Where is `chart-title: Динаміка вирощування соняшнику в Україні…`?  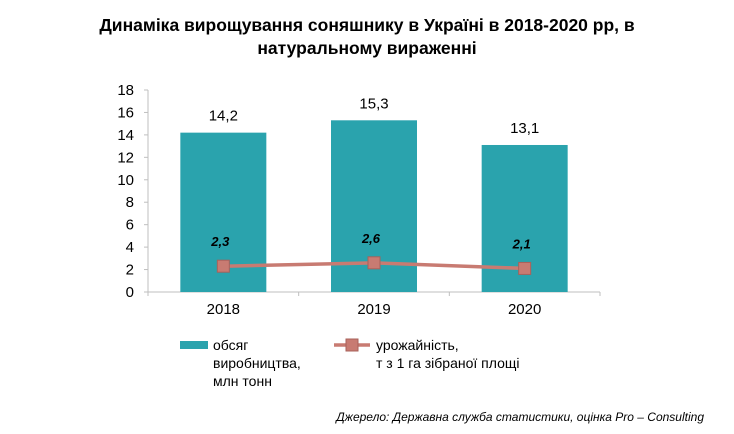
chart-title: Динаміка вирощування соняшнику в Україні… is located at coordinates (367, 36).